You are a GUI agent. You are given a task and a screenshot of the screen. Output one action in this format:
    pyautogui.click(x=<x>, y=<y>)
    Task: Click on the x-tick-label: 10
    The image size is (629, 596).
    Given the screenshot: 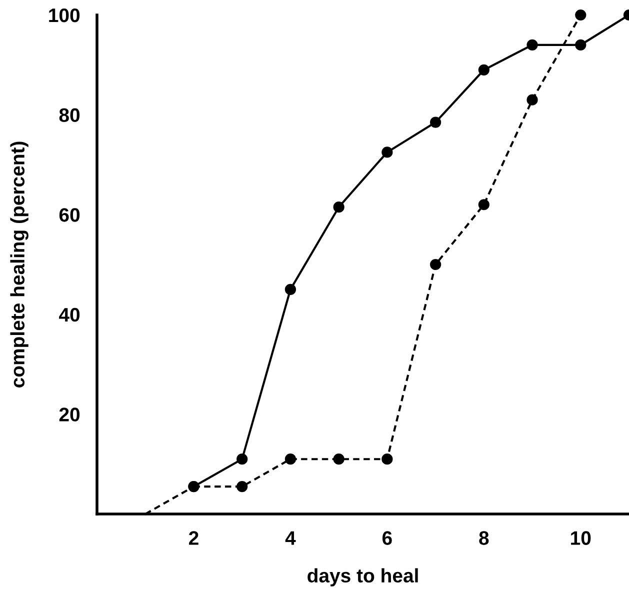 What is the action you would take?
    pyautogui.click(x=581, y=538)
    